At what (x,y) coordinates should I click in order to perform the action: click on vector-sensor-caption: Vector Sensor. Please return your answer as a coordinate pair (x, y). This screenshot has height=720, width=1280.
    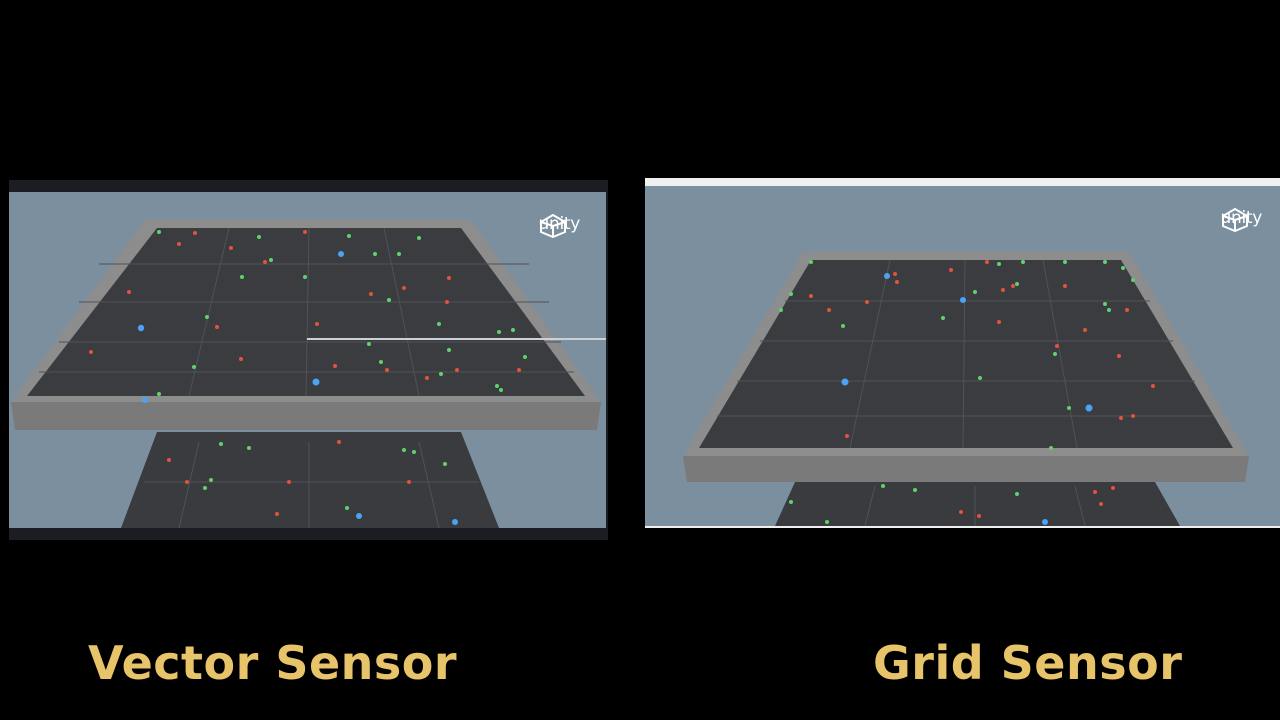
    Looking at the image, I should click on (273, 663).